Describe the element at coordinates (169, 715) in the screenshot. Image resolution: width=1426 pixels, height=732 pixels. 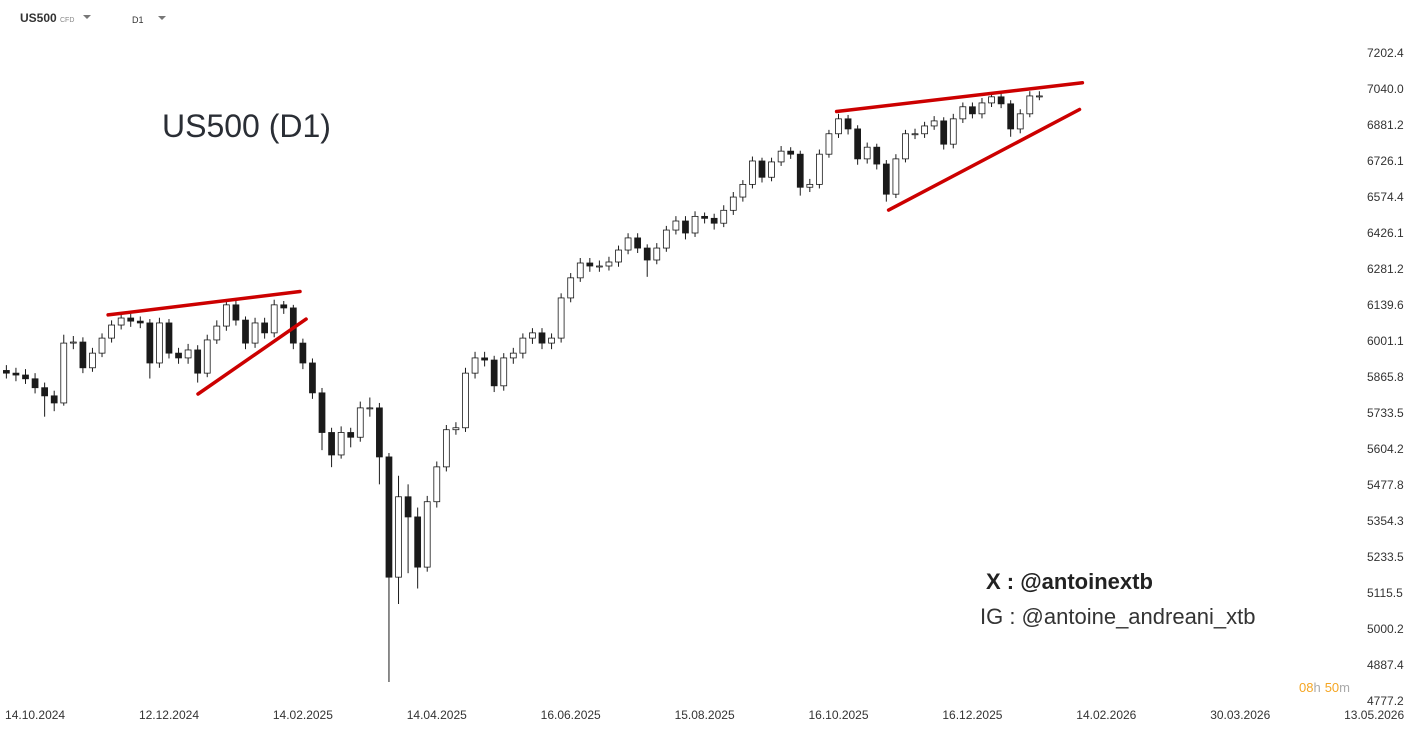
I see `x-tick-label: 12.12.2024` at that location.